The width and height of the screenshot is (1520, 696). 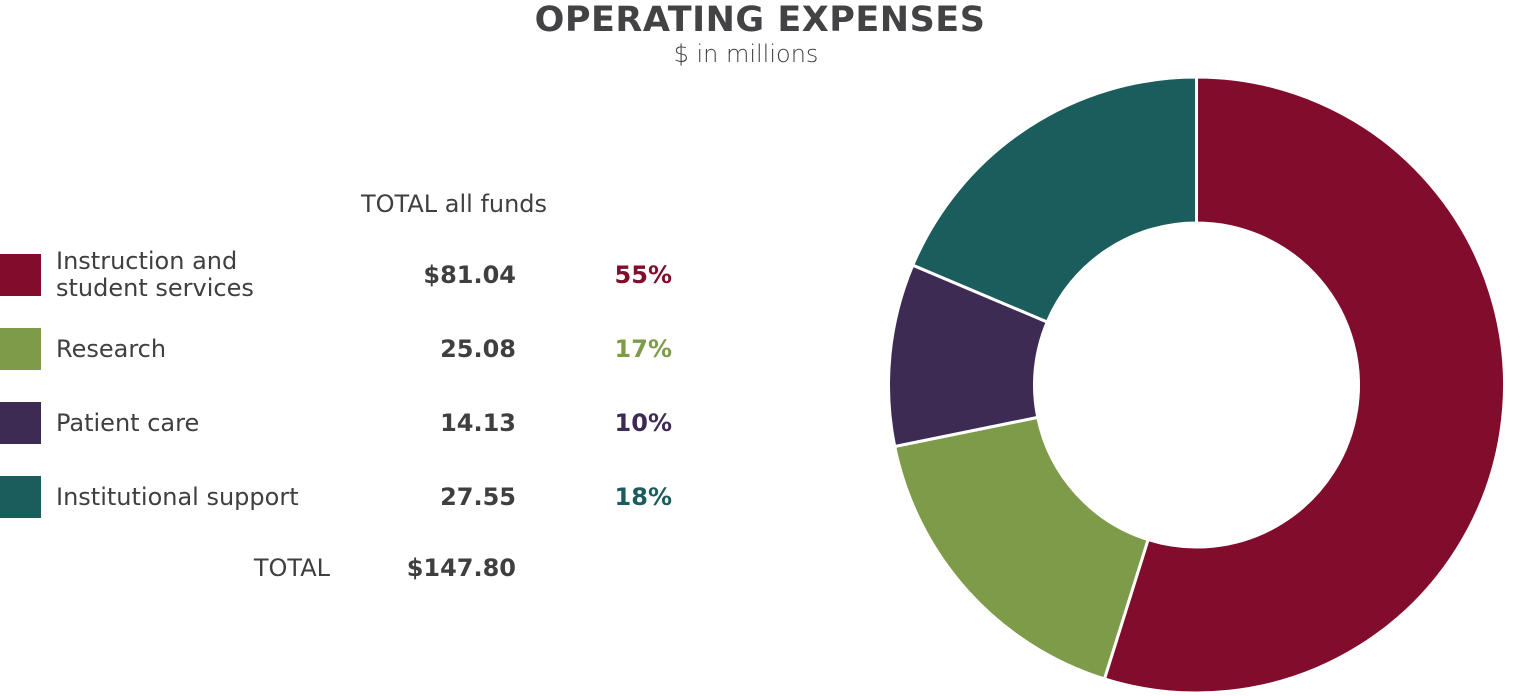 What do you see at coordinates (643, 349) in the screenshot?
I see `legend-percent: 17%` at bounding box center [643, 349].